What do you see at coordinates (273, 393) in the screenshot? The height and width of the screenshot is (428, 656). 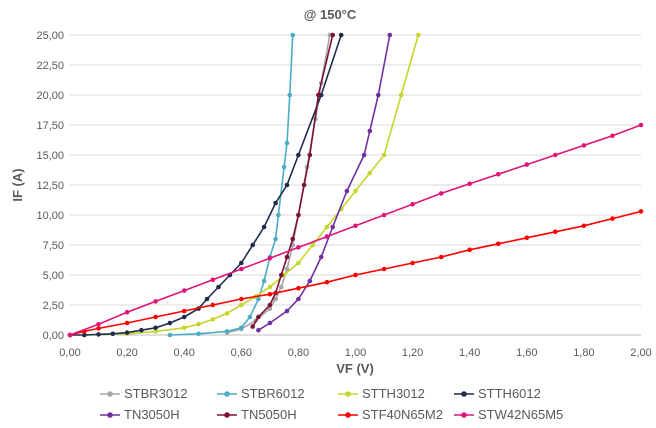 I see `legend-label: STBR6012` at bounding box center [273, 393].